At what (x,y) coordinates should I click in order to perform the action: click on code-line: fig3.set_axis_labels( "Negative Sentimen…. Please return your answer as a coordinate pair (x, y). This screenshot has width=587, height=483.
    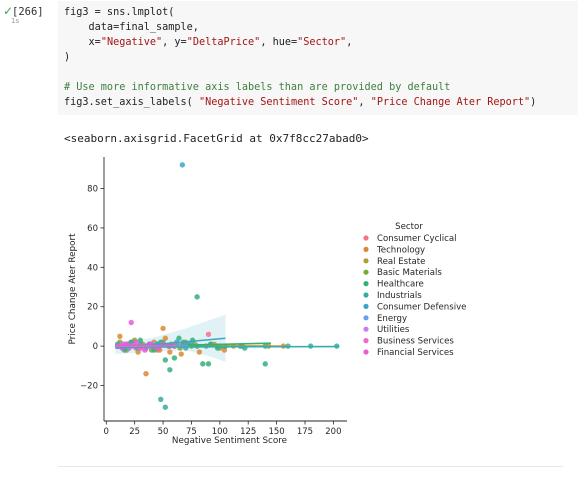
    Looking at the image, I should click on (300, 102).